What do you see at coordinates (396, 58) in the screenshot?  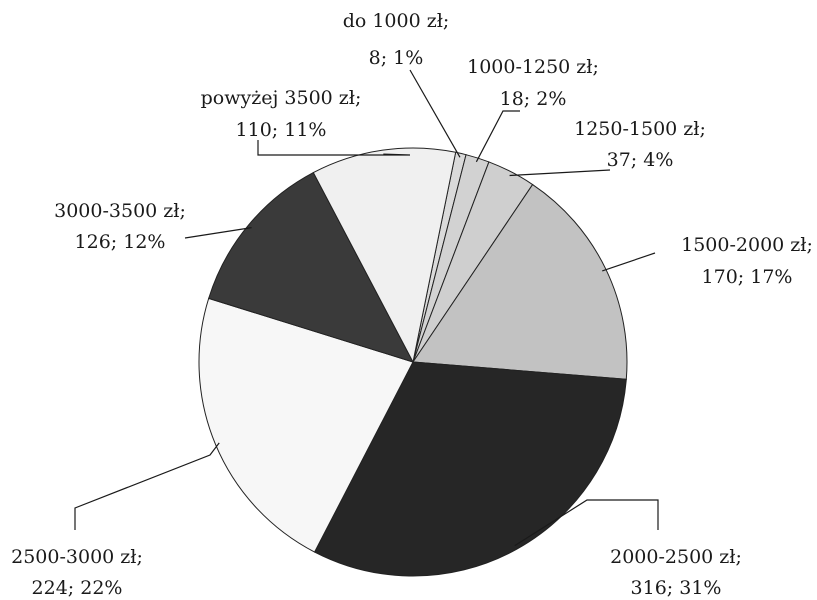 I see `value-do-1000: 8; 1%` at bounding box center [396, 58].